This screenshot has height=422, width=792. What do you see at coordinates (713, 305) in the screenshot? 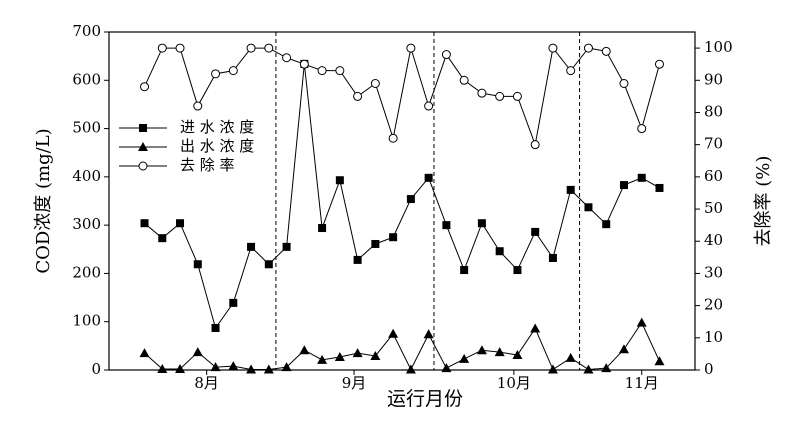
I see `y2-tick-label: 20` at bounding box center [713, 305].